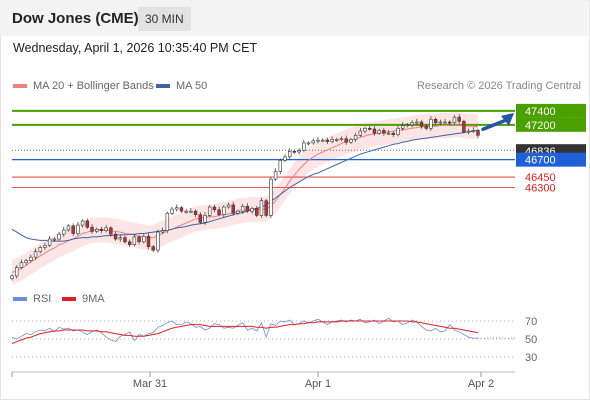  I want to click on x-tick-label-1: Apr 1, so click(318, 384).